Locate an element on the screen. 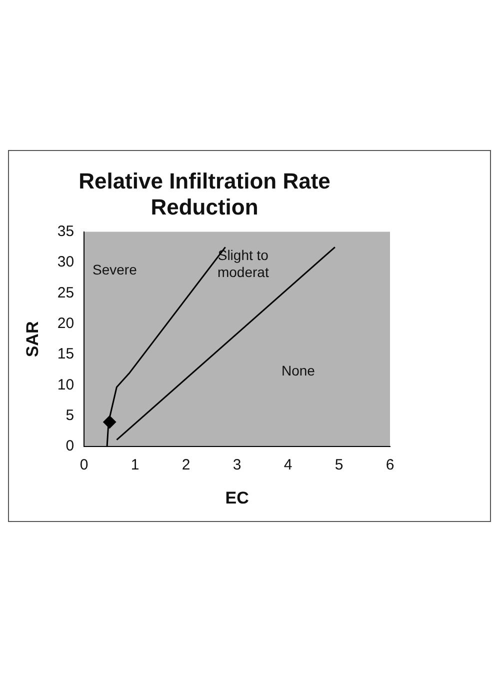  y-tick-label: 35 is located at coordinates (65, 231).